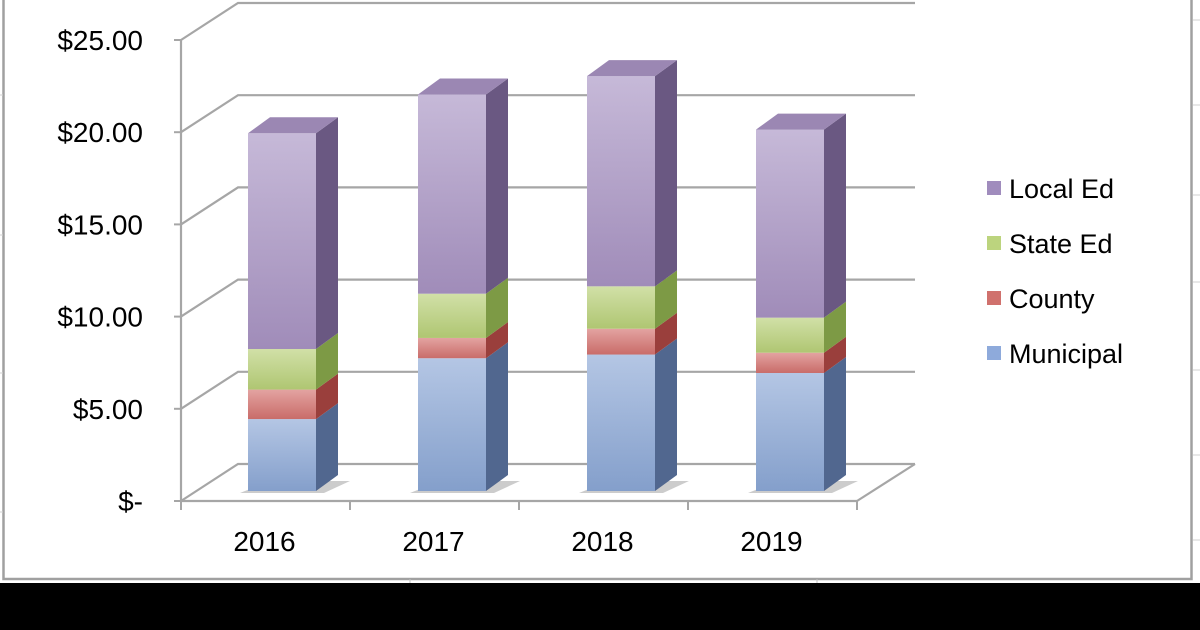  What do you see at coordinates (1052, 299) in the screenshot?
I see `legend-label: County` at bounding box center [1052, 299].